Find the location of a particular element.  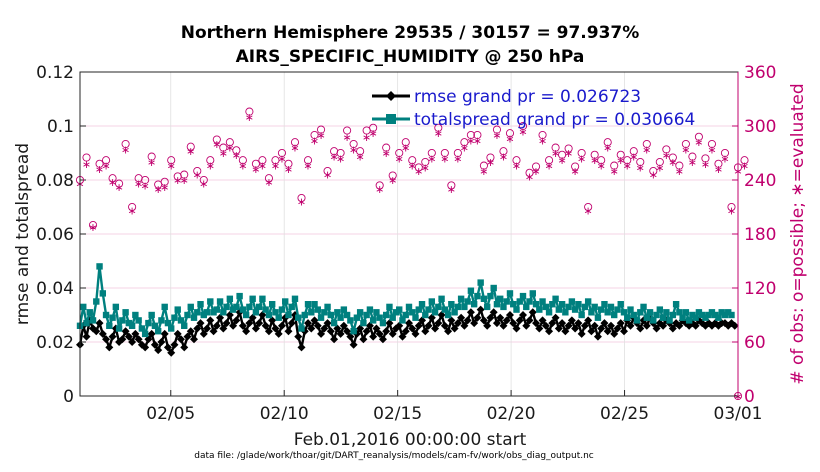

chart-title-line2: AIRS_SPECIFIC_HUMIDITY @ 250 hPa is located at coordinates (410, 57).